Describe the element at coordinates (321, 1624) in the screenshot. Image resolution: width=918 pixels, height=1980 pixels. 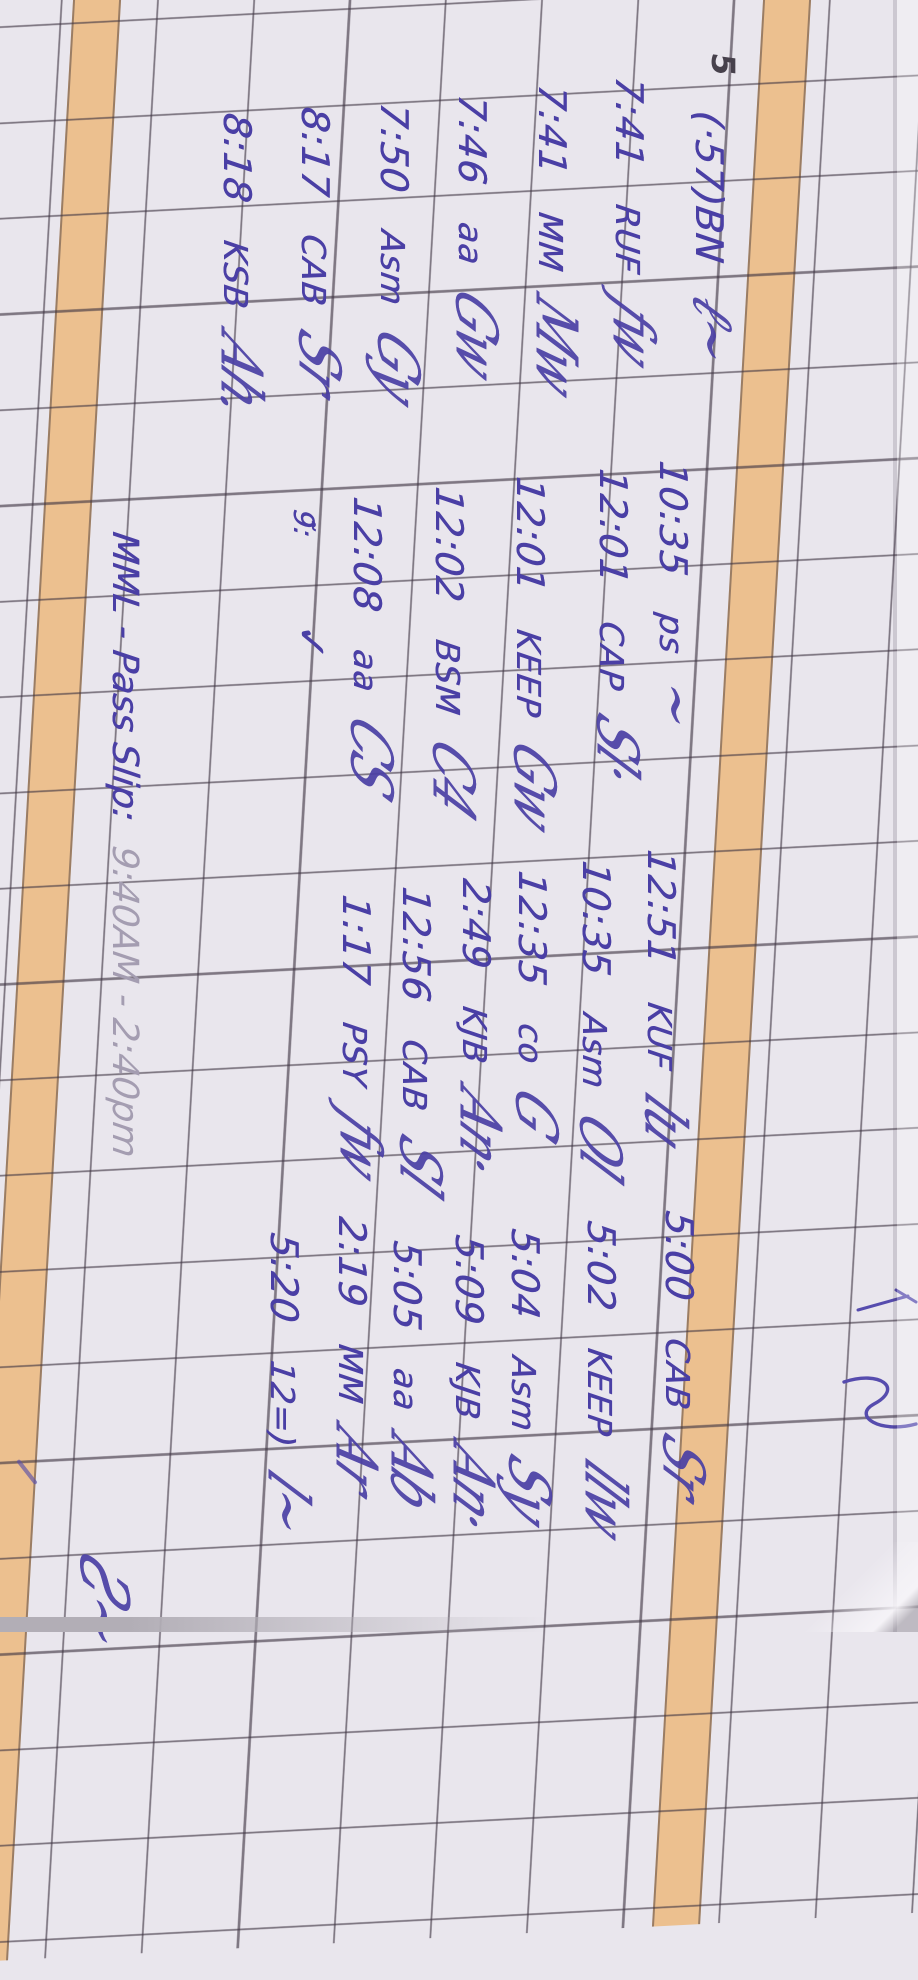
I see `table-surface-edge` at that location.